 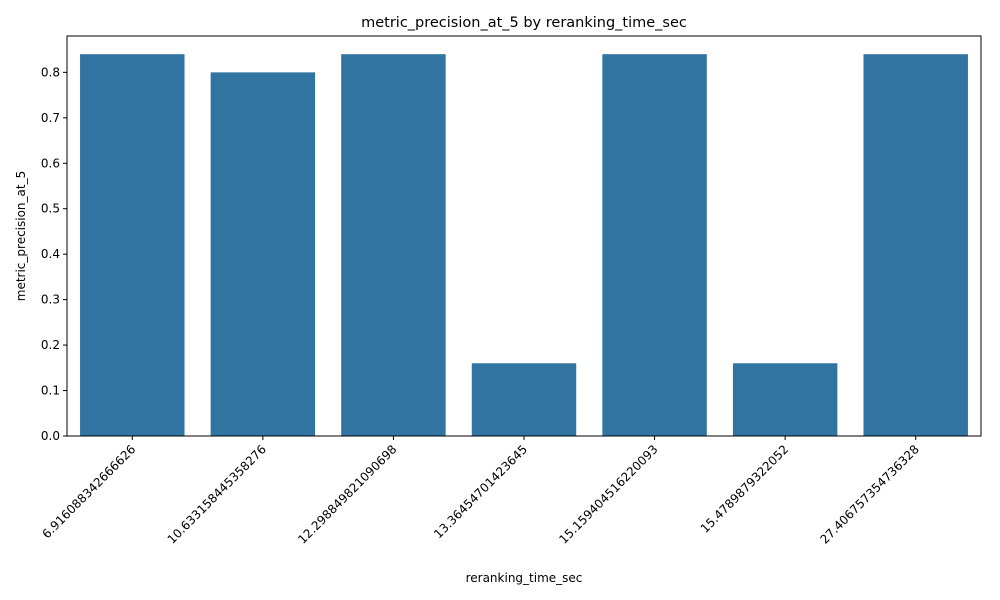 What do you see at coordinates (217, 494) in the screenshot?
I see `x-tick-label-1: 10.63315844535827​6` at bounding box center [217, 494].